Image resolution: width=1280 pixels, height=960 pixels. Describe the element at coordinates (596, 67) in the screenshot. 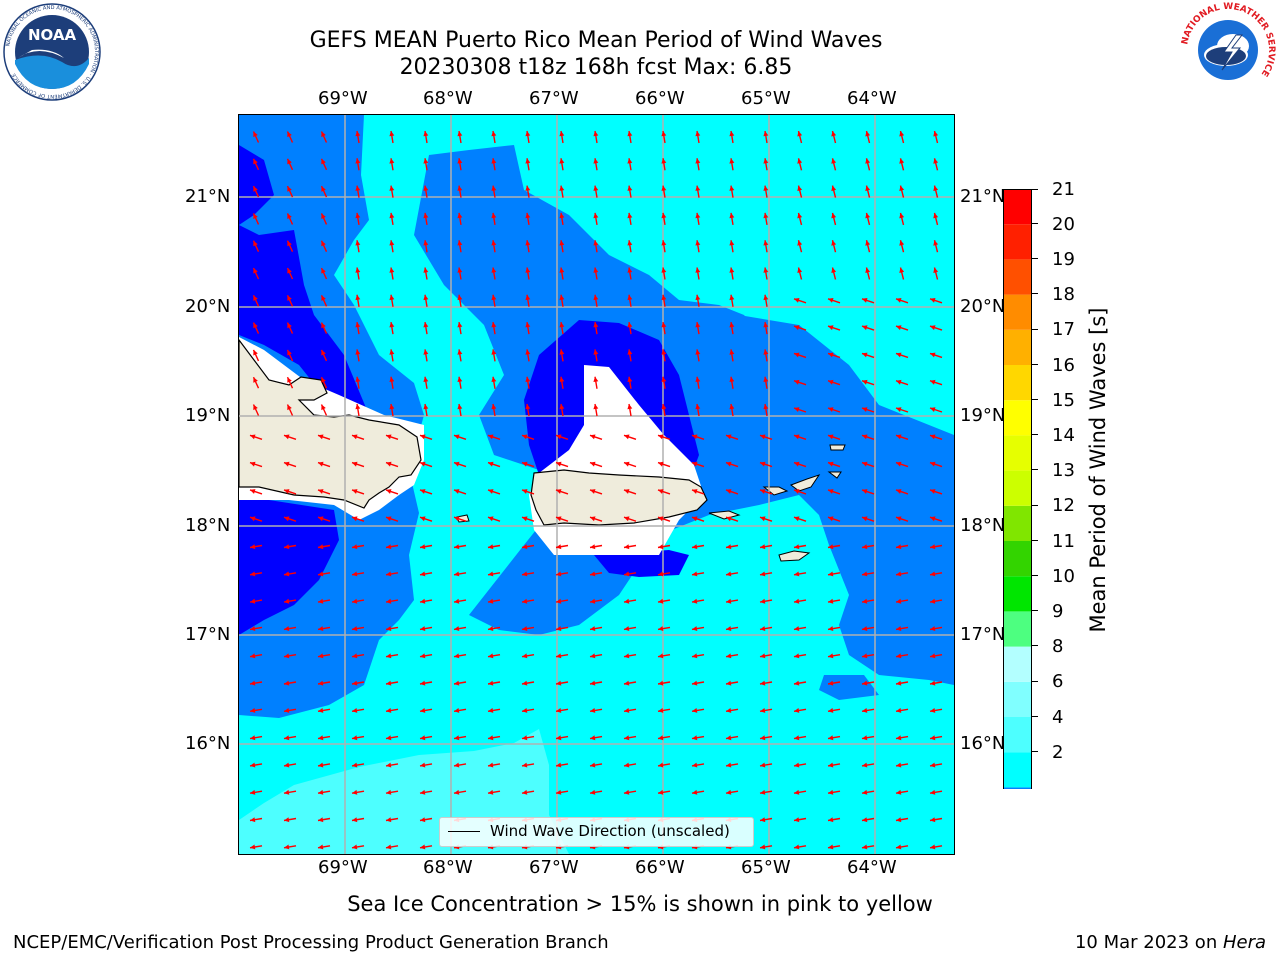

I see `chart-title-line2: 20230308 t18z 168h fcst Max: 6.85` at that location.